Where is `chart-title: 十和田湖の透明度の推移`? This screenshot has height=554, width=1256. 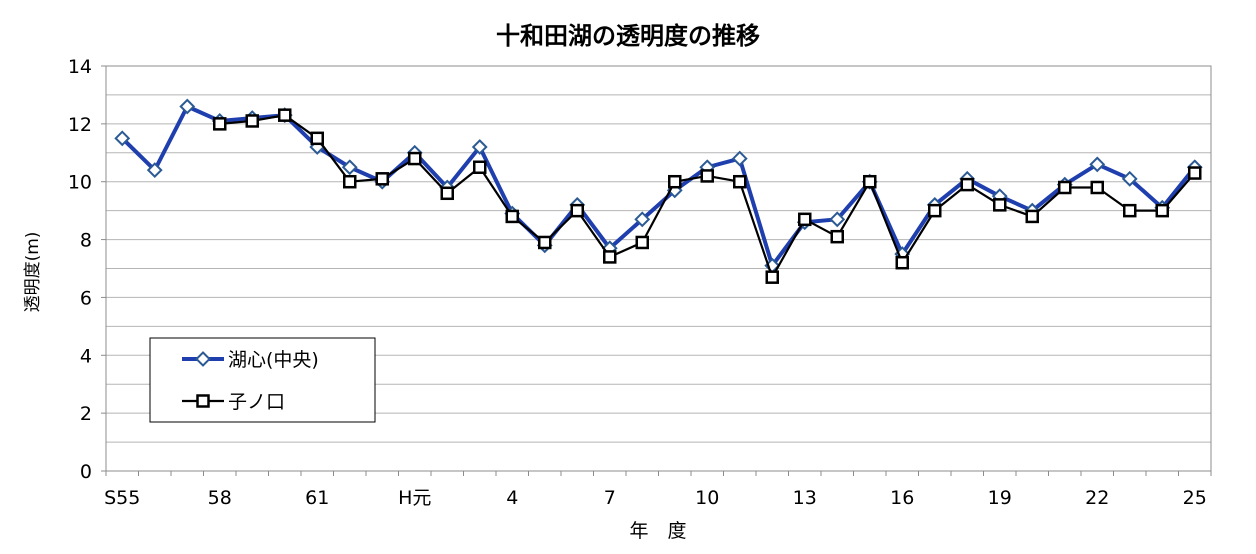 chart-title: 十和田湖の透明度の推移 is located at coordinates (628, 36).